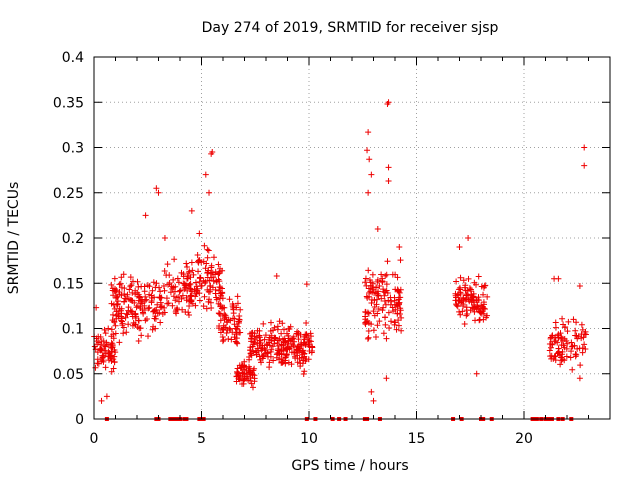 This screenshot has height=480, width=640. What do you see at coordinates (79, 420) in the screenshot?
I see `y-tick-label: 0` at bounding box center [79, 420].